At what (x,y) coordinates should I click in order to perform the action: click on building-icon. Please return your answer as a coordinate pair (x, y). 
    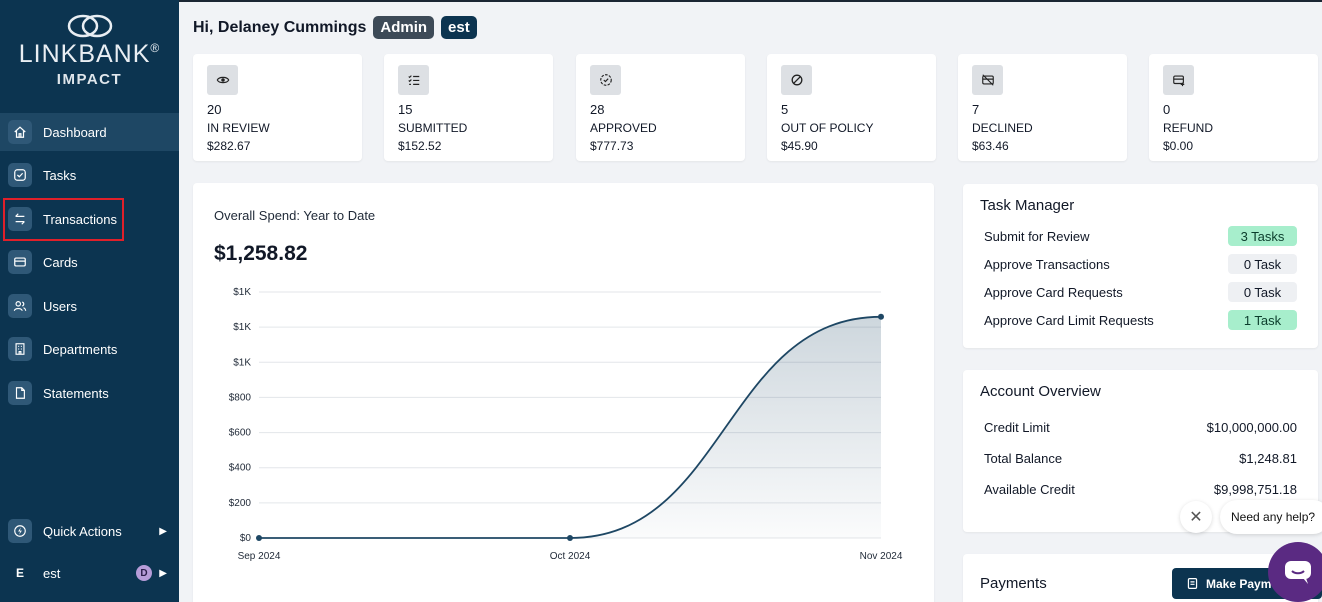
    Looking at the image, I should click on (20, 349).